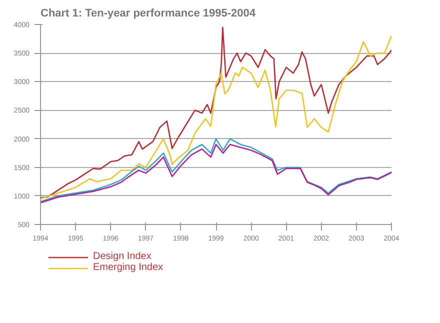  What do you see at coordinates (122, 256) in the screenshot?
I see `legend-label: Design Index` at bounding box center [122, 256].